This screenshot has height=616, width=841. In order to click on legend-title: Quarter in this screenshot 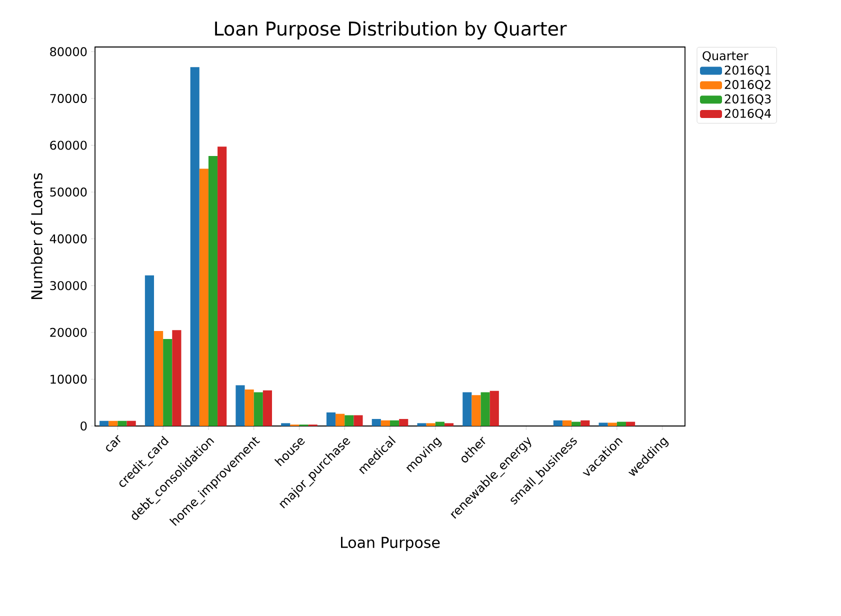, I will do `click(725, 56)`.